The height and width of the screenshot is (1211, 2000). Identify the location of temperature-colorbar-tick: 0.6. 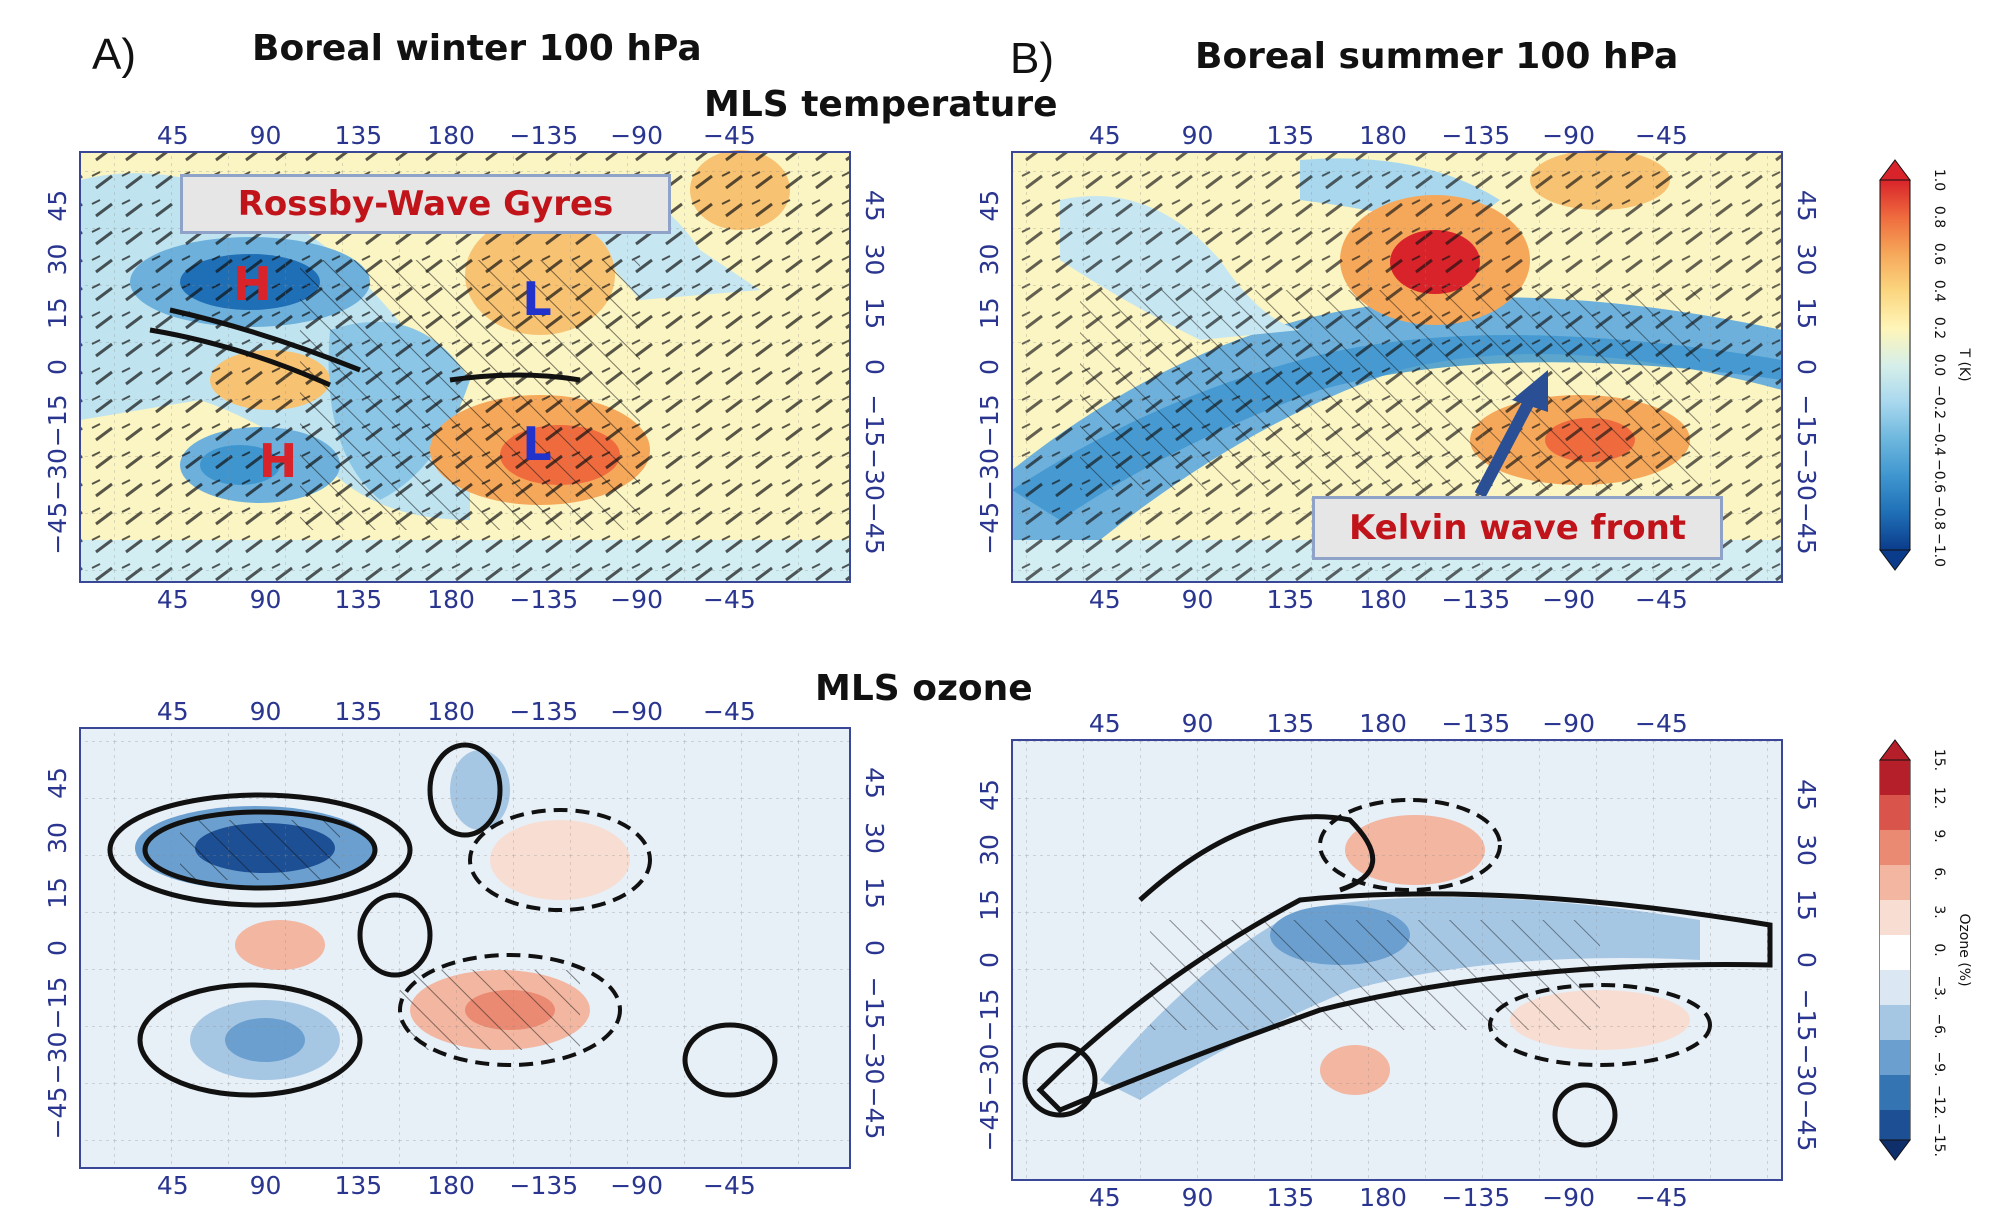
(1939, 254).